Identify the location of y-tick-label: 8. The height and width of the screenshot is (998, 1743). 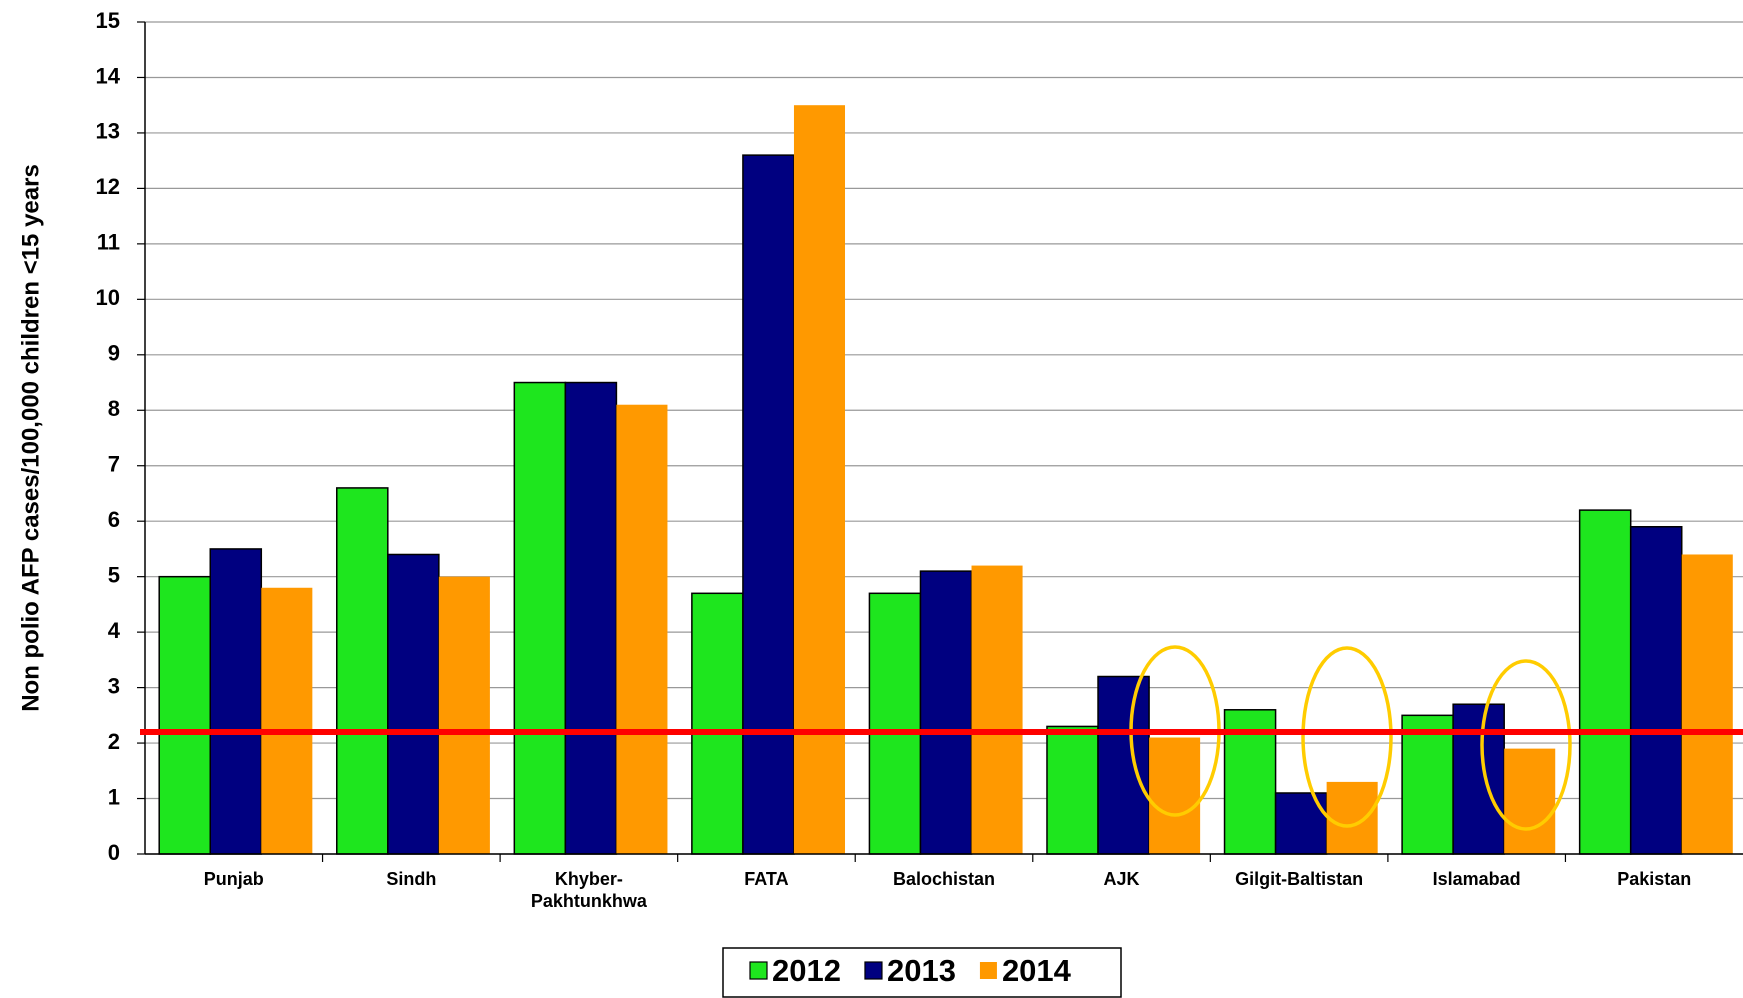
(114, 408).